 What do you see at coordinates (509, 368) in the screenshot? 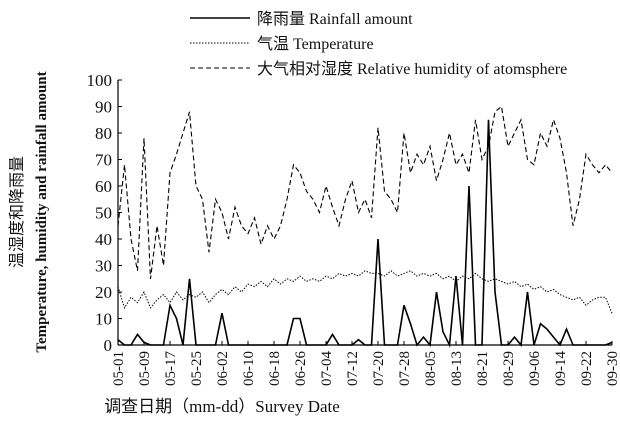
I see `x-tick-label: 08-29` at bounding box center [509, 368].